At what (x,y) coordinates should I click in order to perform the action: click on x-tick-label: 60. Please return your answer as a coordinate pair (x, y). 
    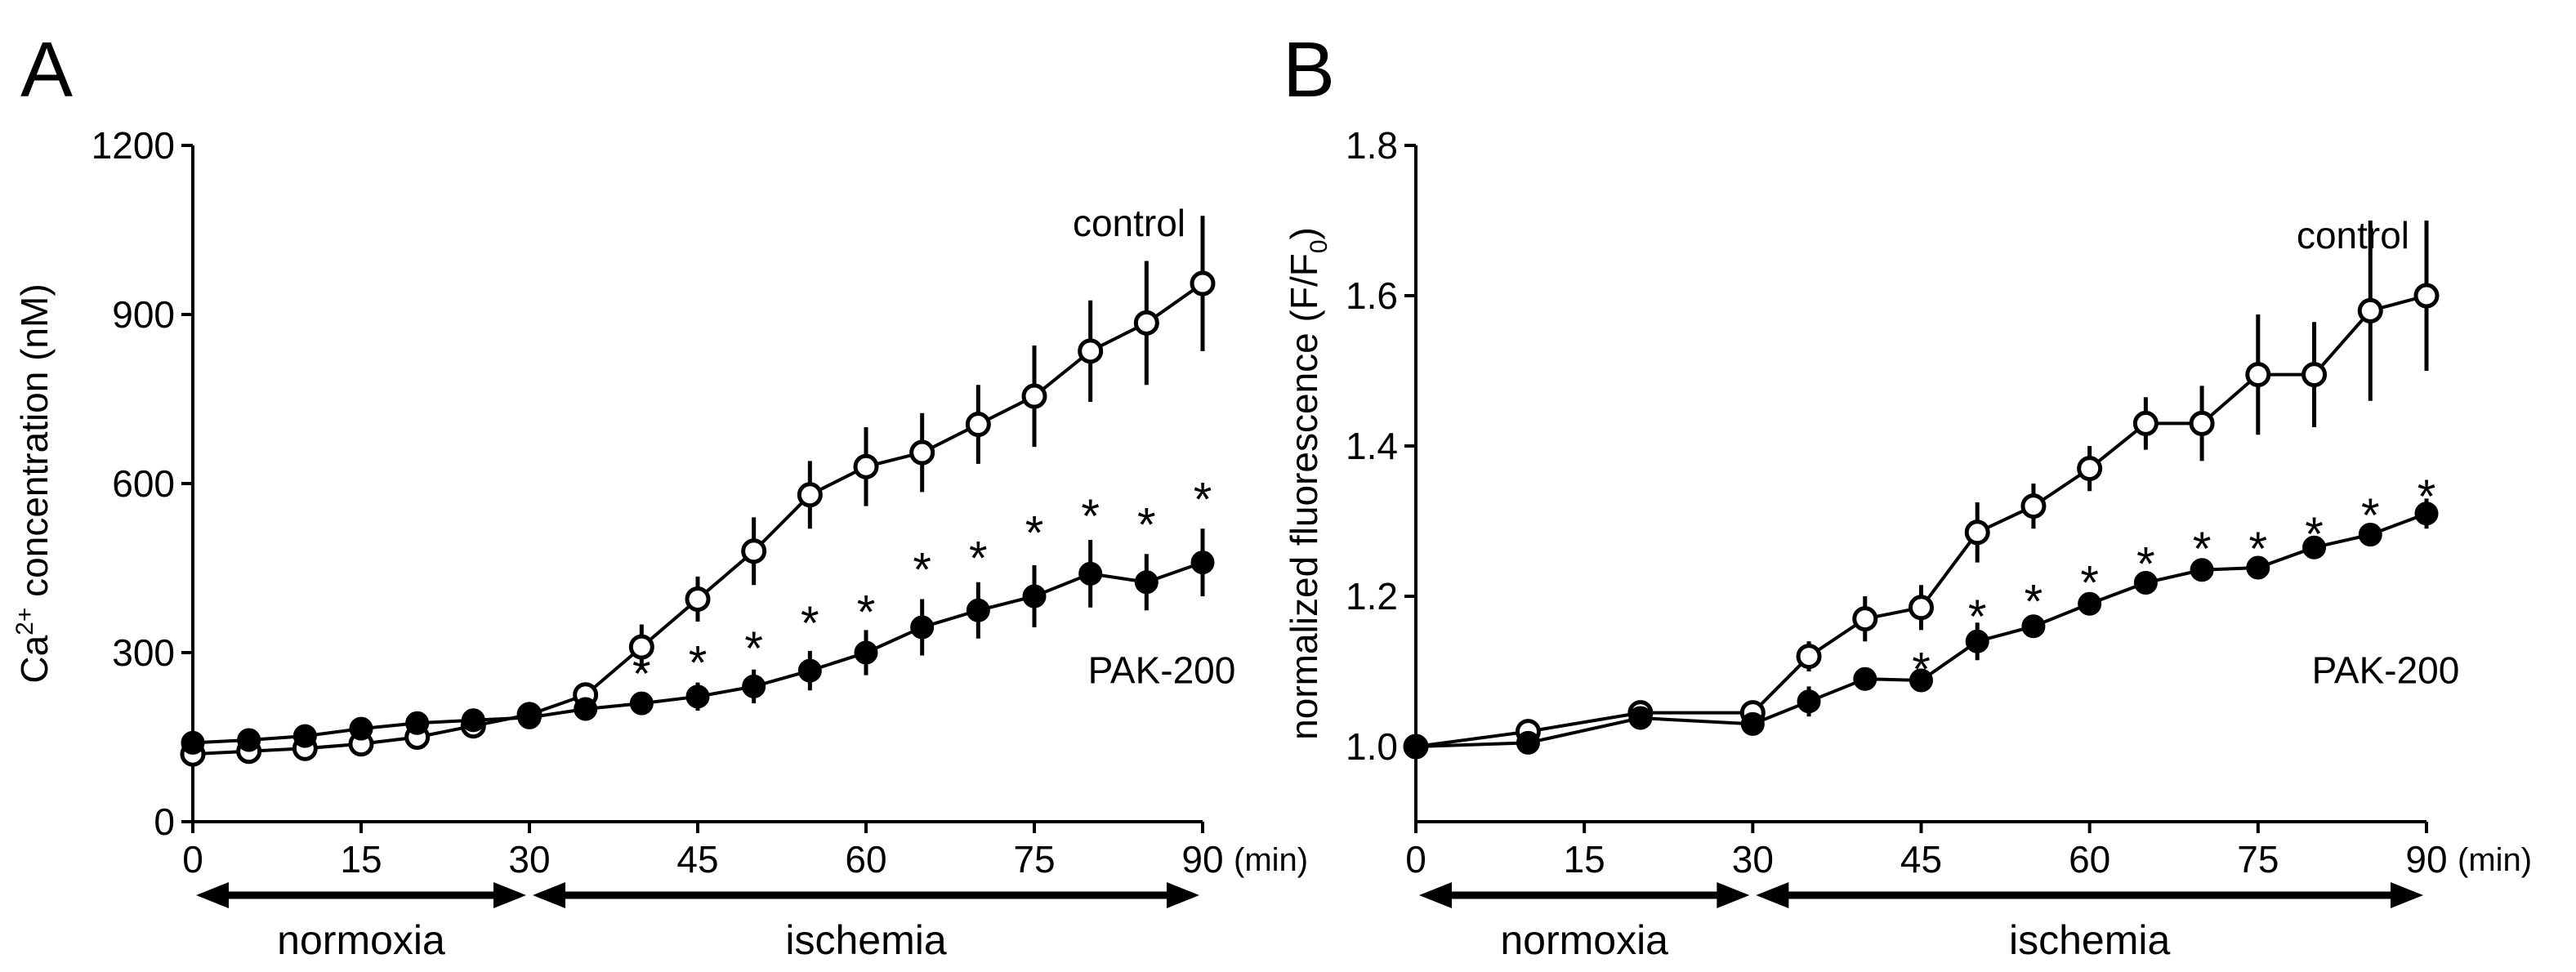
    Looking at the image, I should click on (2090, 859).